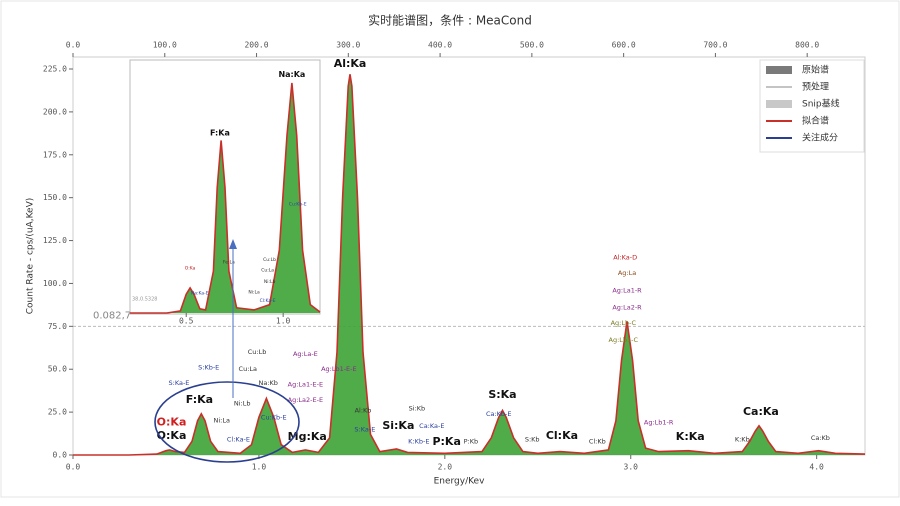 Image resolution: width=900 pixels, height=506 pixels. Describe the element at coordinates (471, 441) in the screenshot. I see `peak-label: P:Kb` at that location.